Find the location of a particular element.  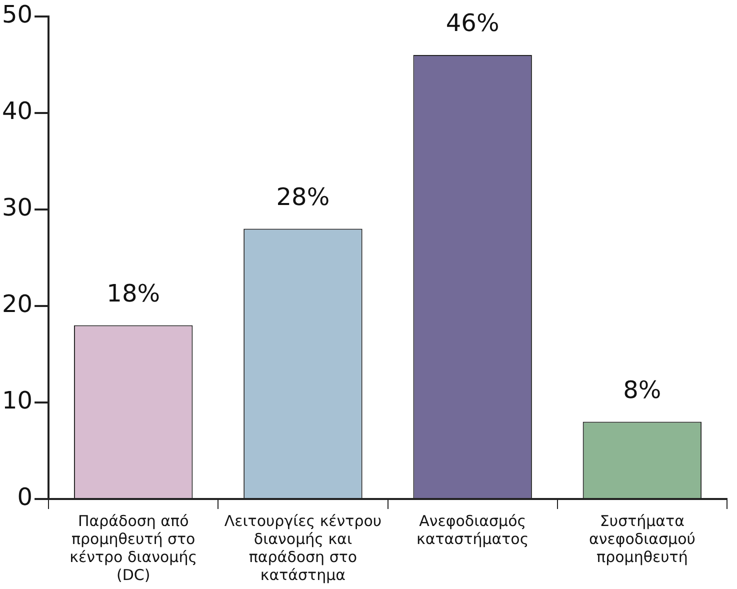

data-label: 28% is located at coordinates (303, 196).